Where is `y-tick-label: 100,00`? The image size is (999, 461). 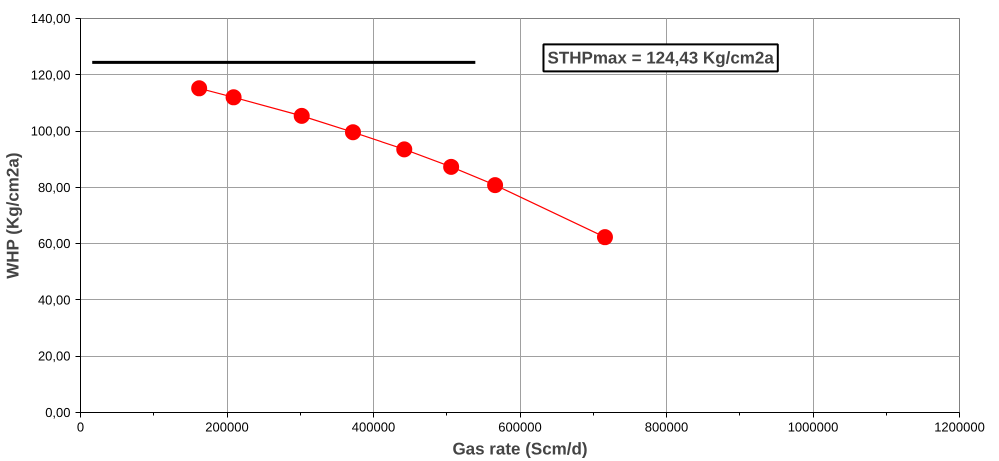
y-tick-label: 100,00 is located at coordinates (50, 131).